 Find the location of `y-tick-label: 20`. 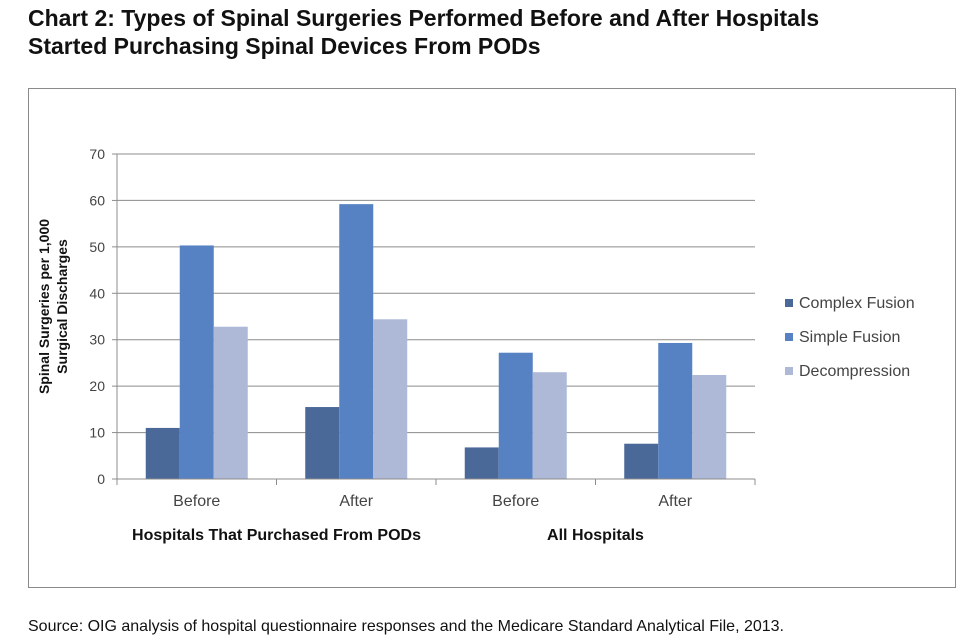

y-tick-label: 20 is located at coordinates (97, 386).